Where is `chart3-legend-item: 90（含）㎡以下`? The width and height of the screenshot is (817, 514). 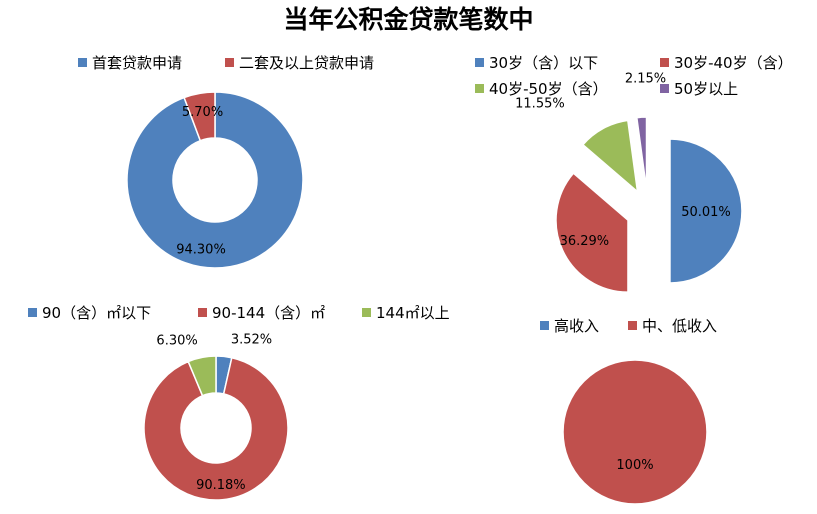 chart3-legend-item: 90（含）㎡以下 is located at coordinates (89, 313).